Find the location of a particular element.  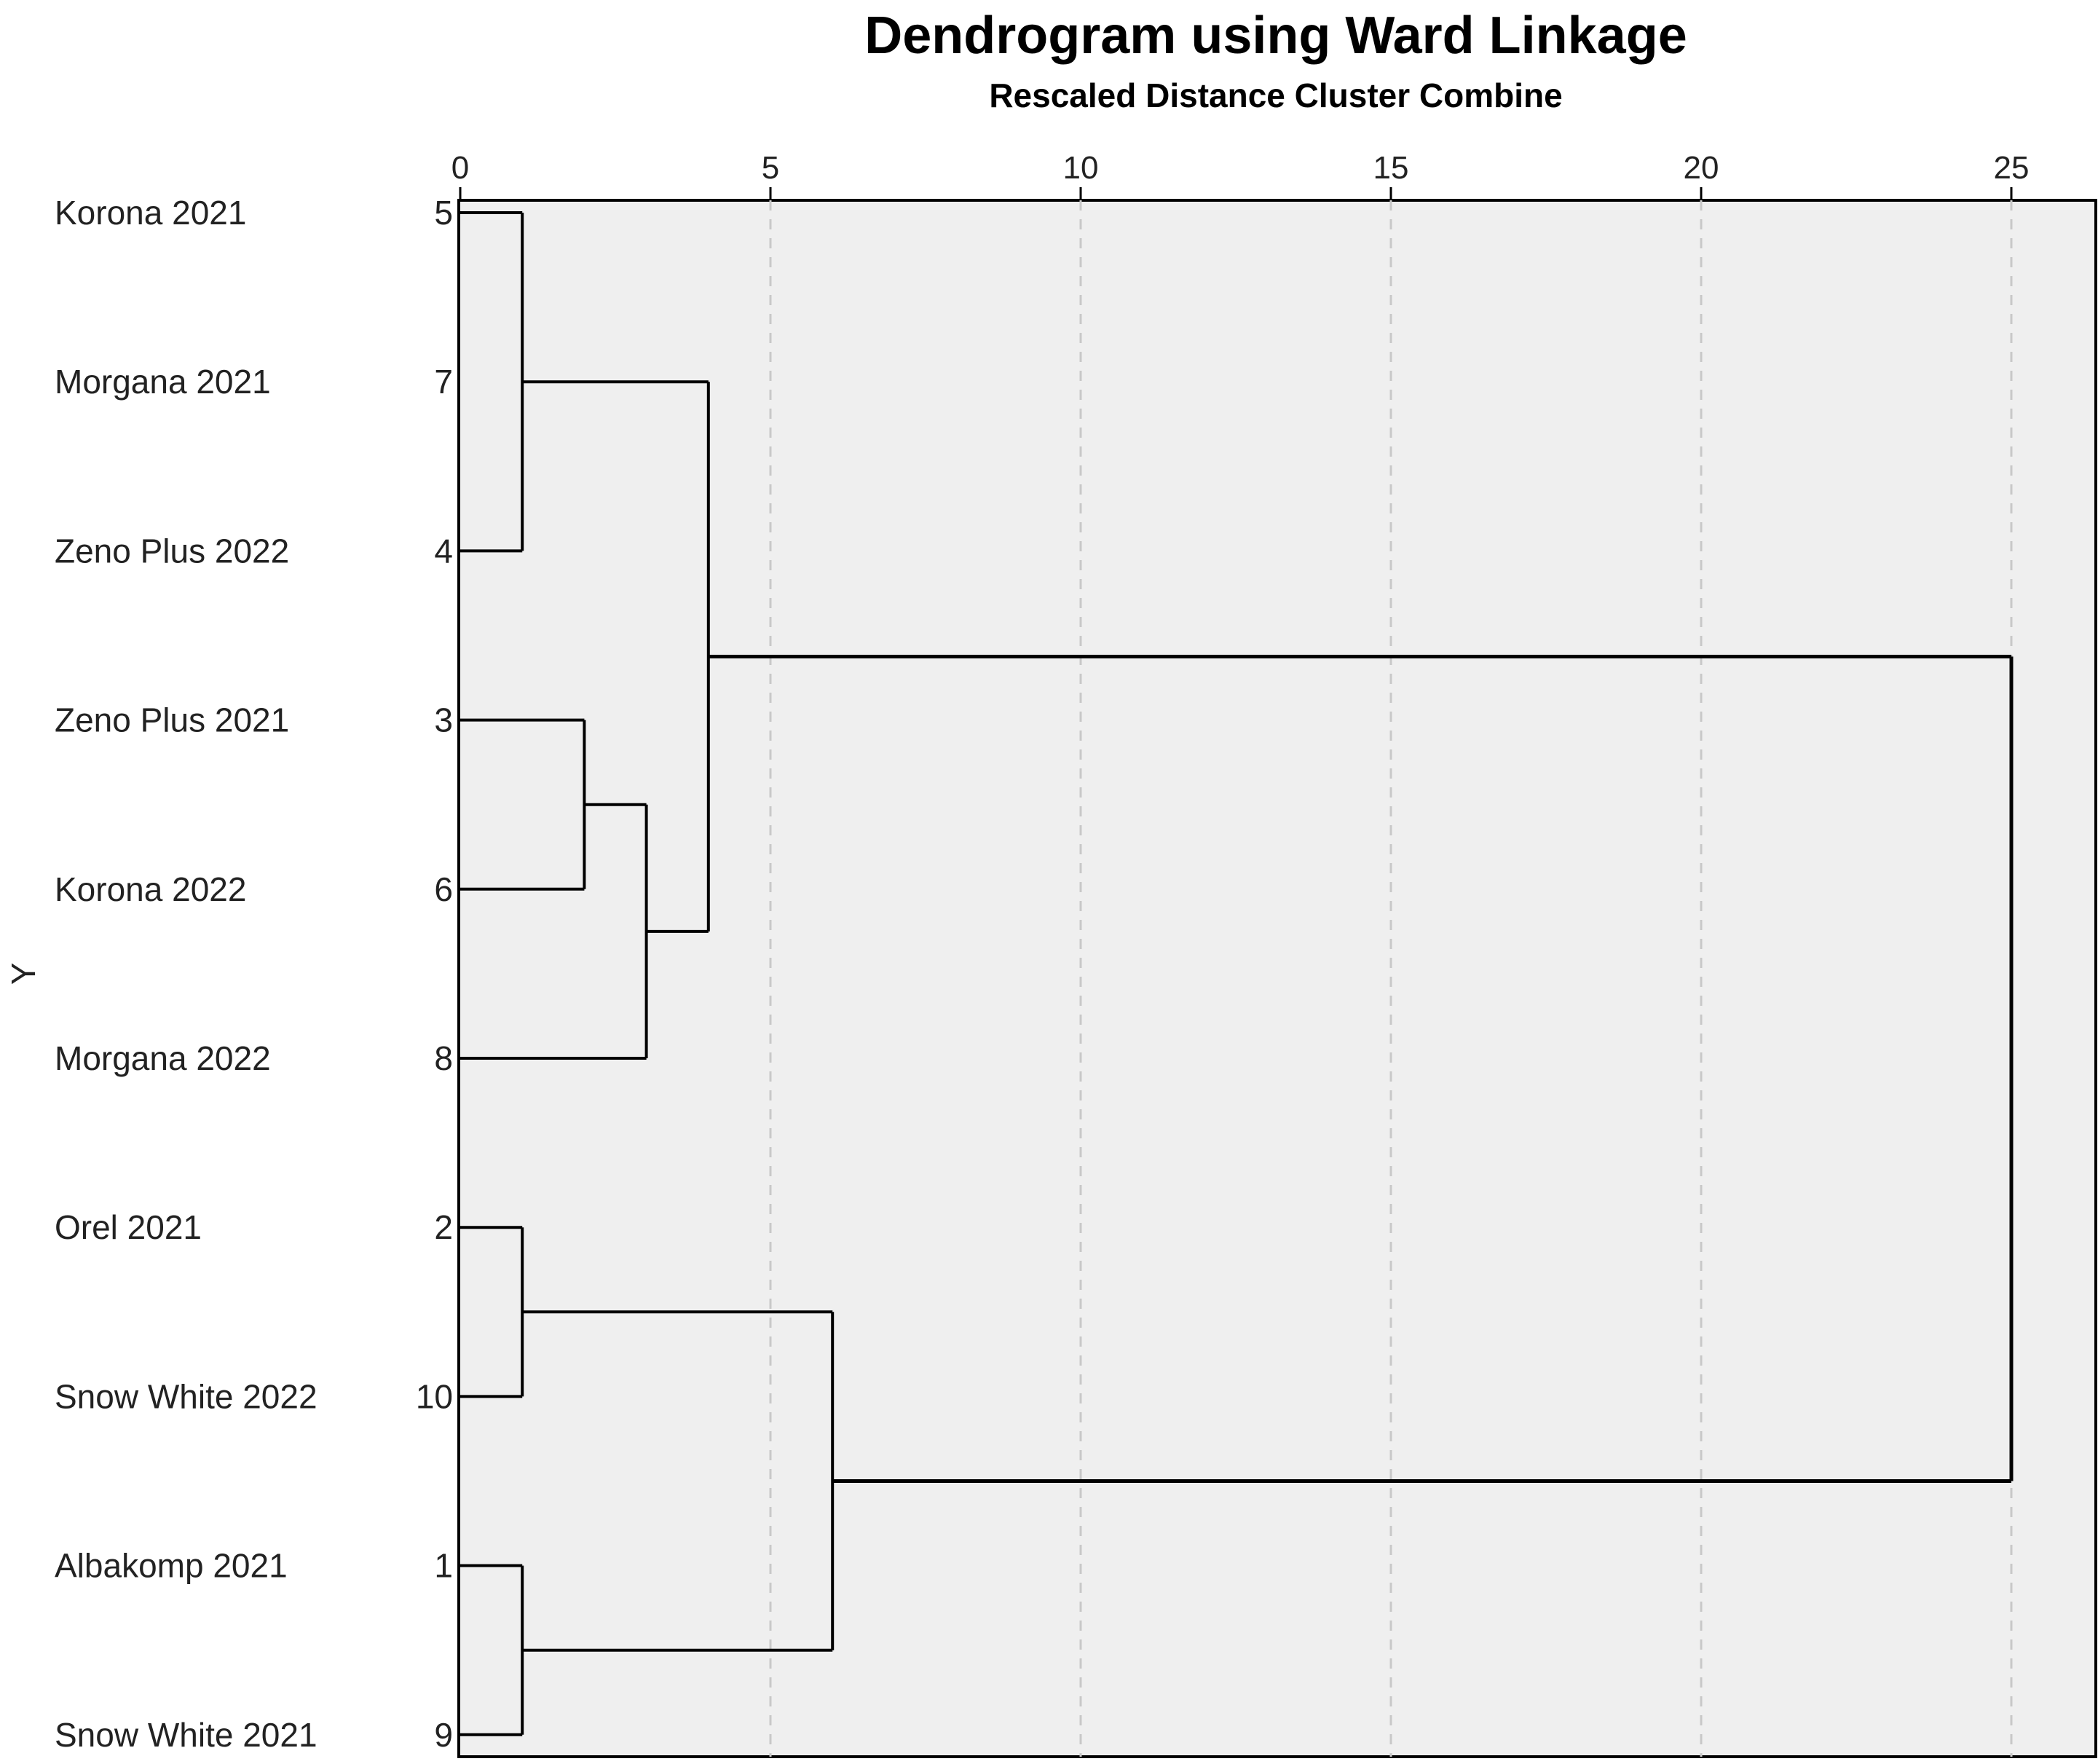

x-axis-title: Rescaled Distance Cluster Combine is located at coordinates (1276, 95).